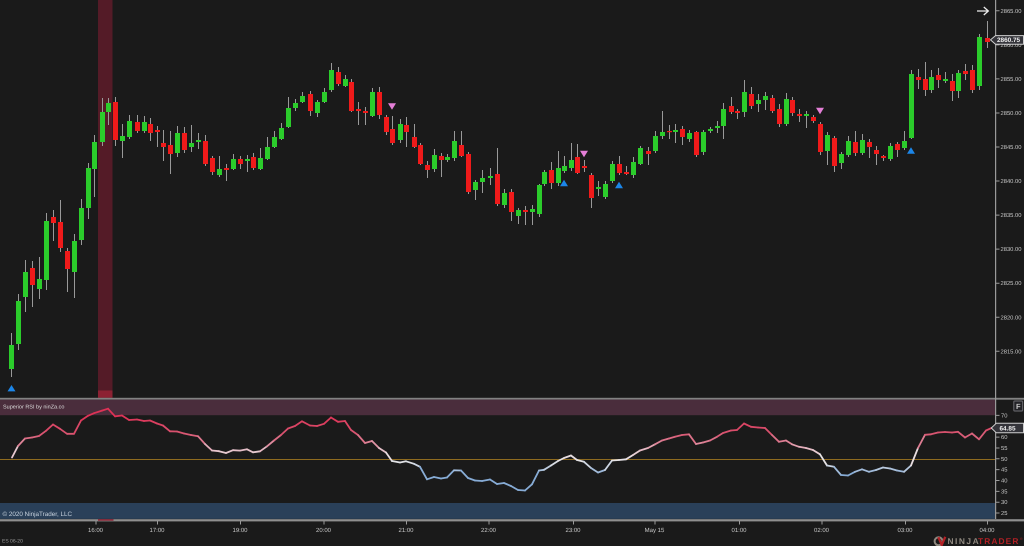  What do you see at coordinates (1004, 471) in the screenshot?
I see `svg-text: 45` at bounding box center [1004, 471].